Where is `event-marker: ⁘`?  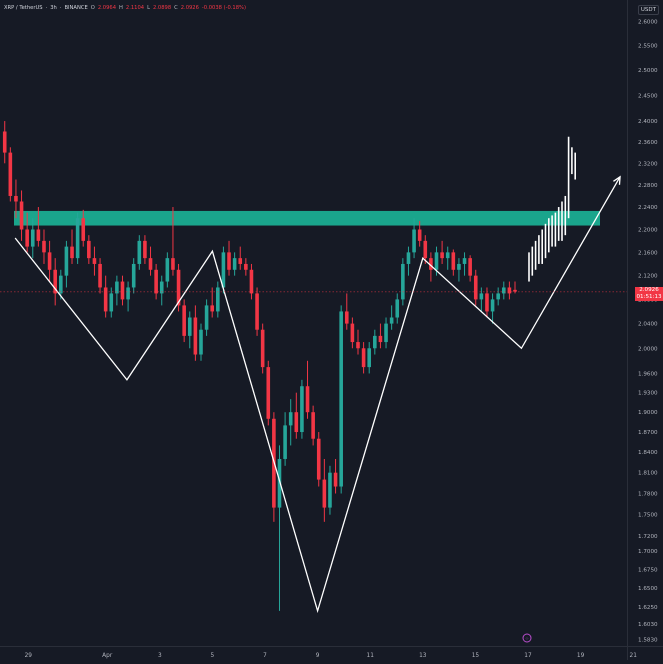
event-marker: ⁘ is located at coordinates (527, 638).